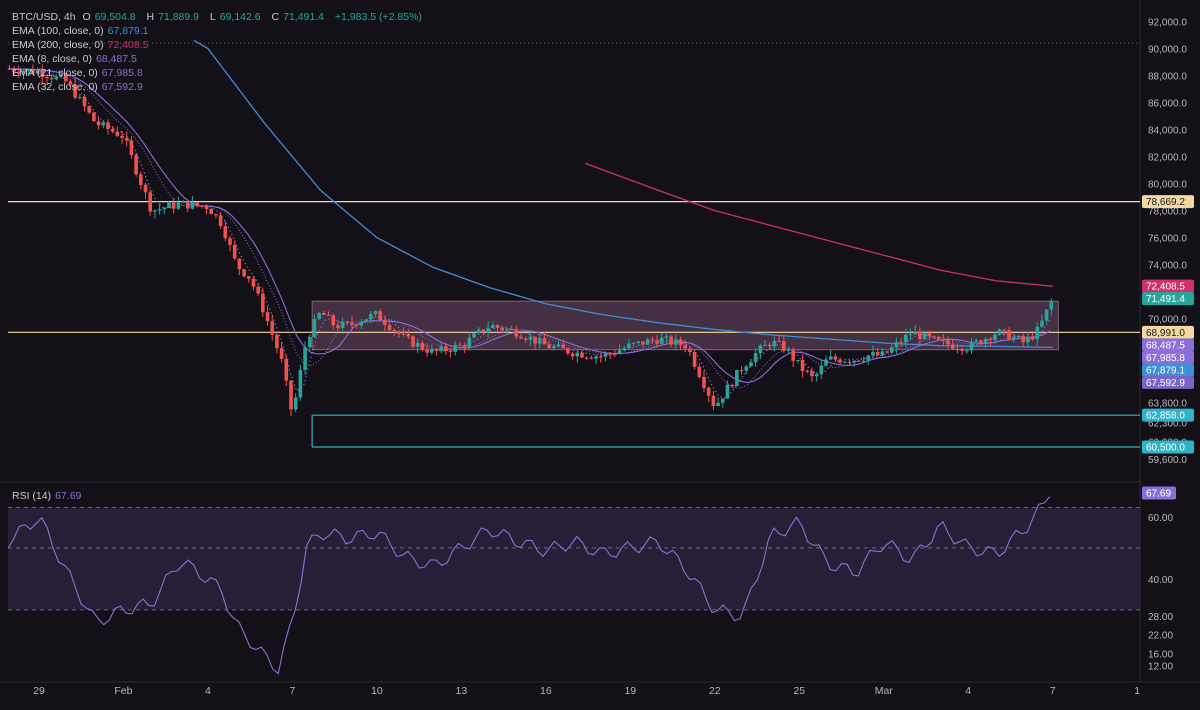  I want to click on rsi-value-badge, so click(1159, 493).